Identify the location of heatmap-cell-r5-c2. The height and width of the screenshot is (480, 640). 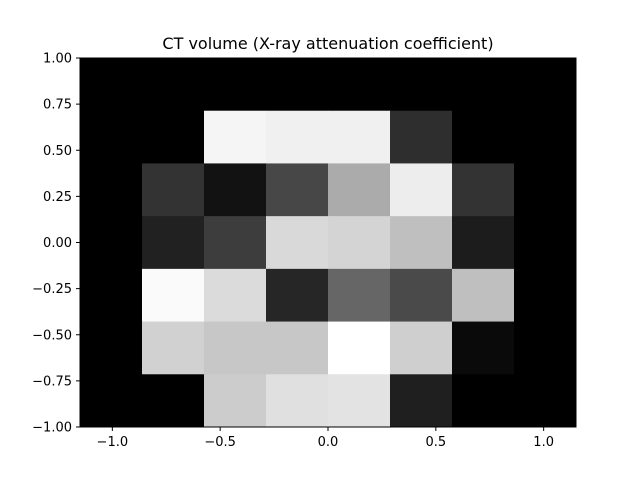
(235, 348).